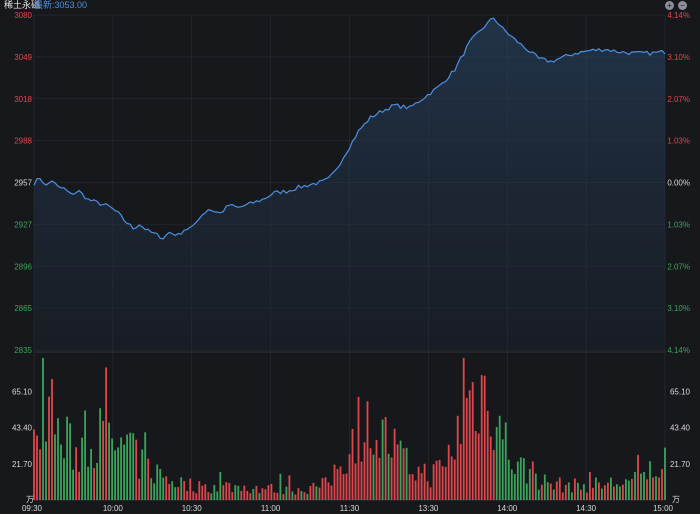 The image size is (700, 514). I want to click on chart-header: 稀土永磁 最新:3053.00 + −, so click(350, 6).